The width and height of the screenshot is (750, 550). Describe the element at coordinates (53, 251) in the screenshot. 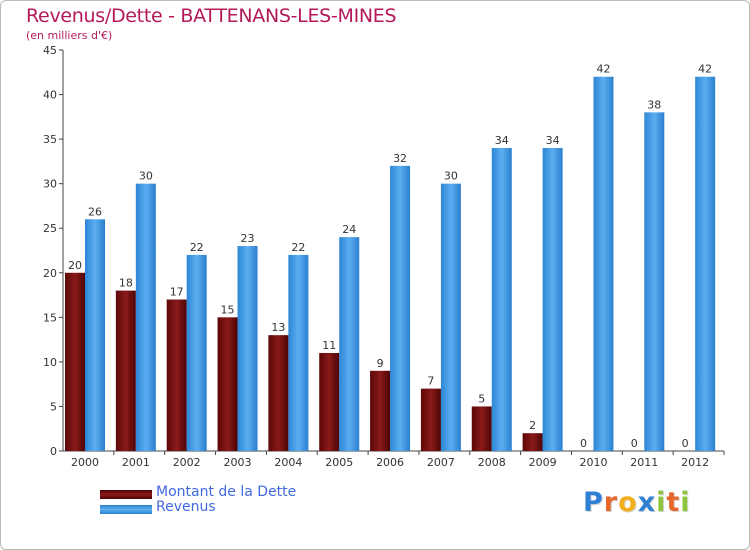

I see `y-axis: 0 5 10 15 20 25 30 35 40 45` at that location.